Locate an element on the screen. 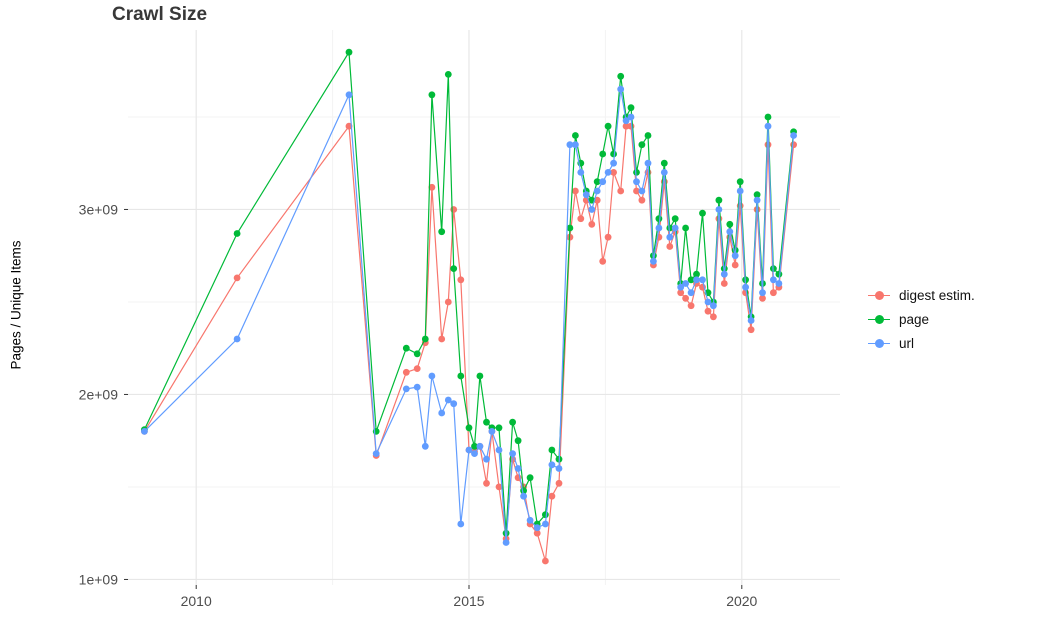  x-tick-label: 2020 is located at coordinates (741, 601).